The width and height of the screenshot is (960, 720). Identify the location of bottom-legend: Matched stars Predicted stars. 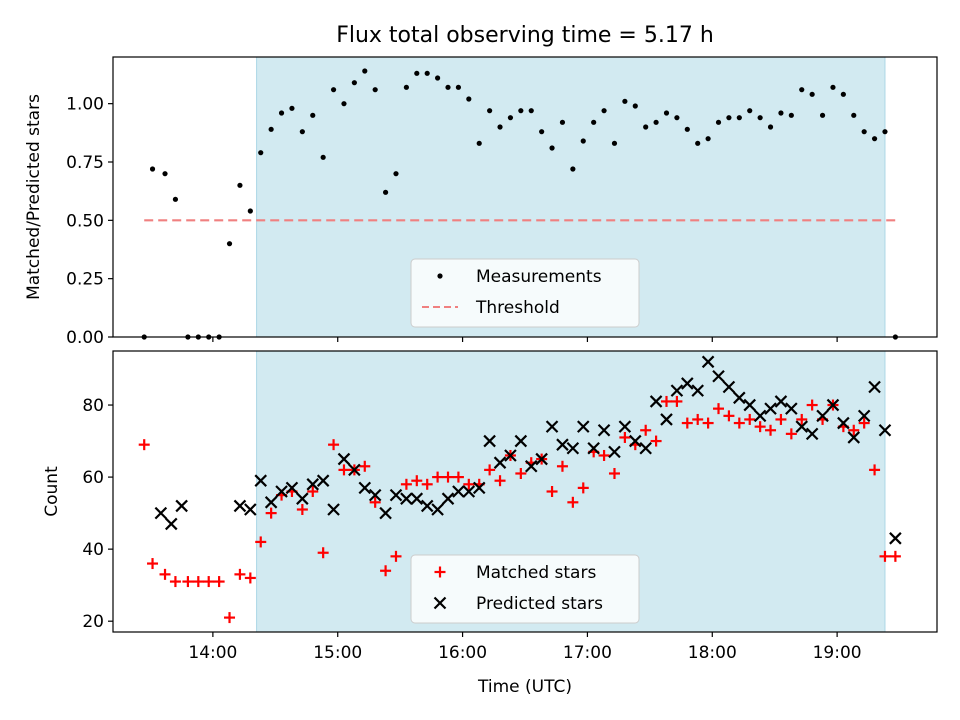
(525, 589).